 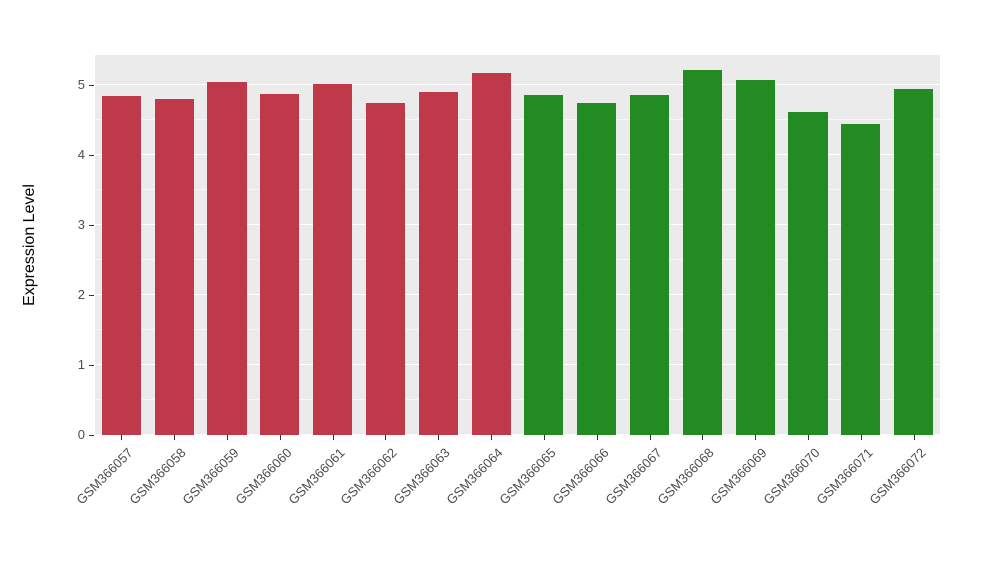 I want to click on bar-GSM366060, so click(x=280, y=264).